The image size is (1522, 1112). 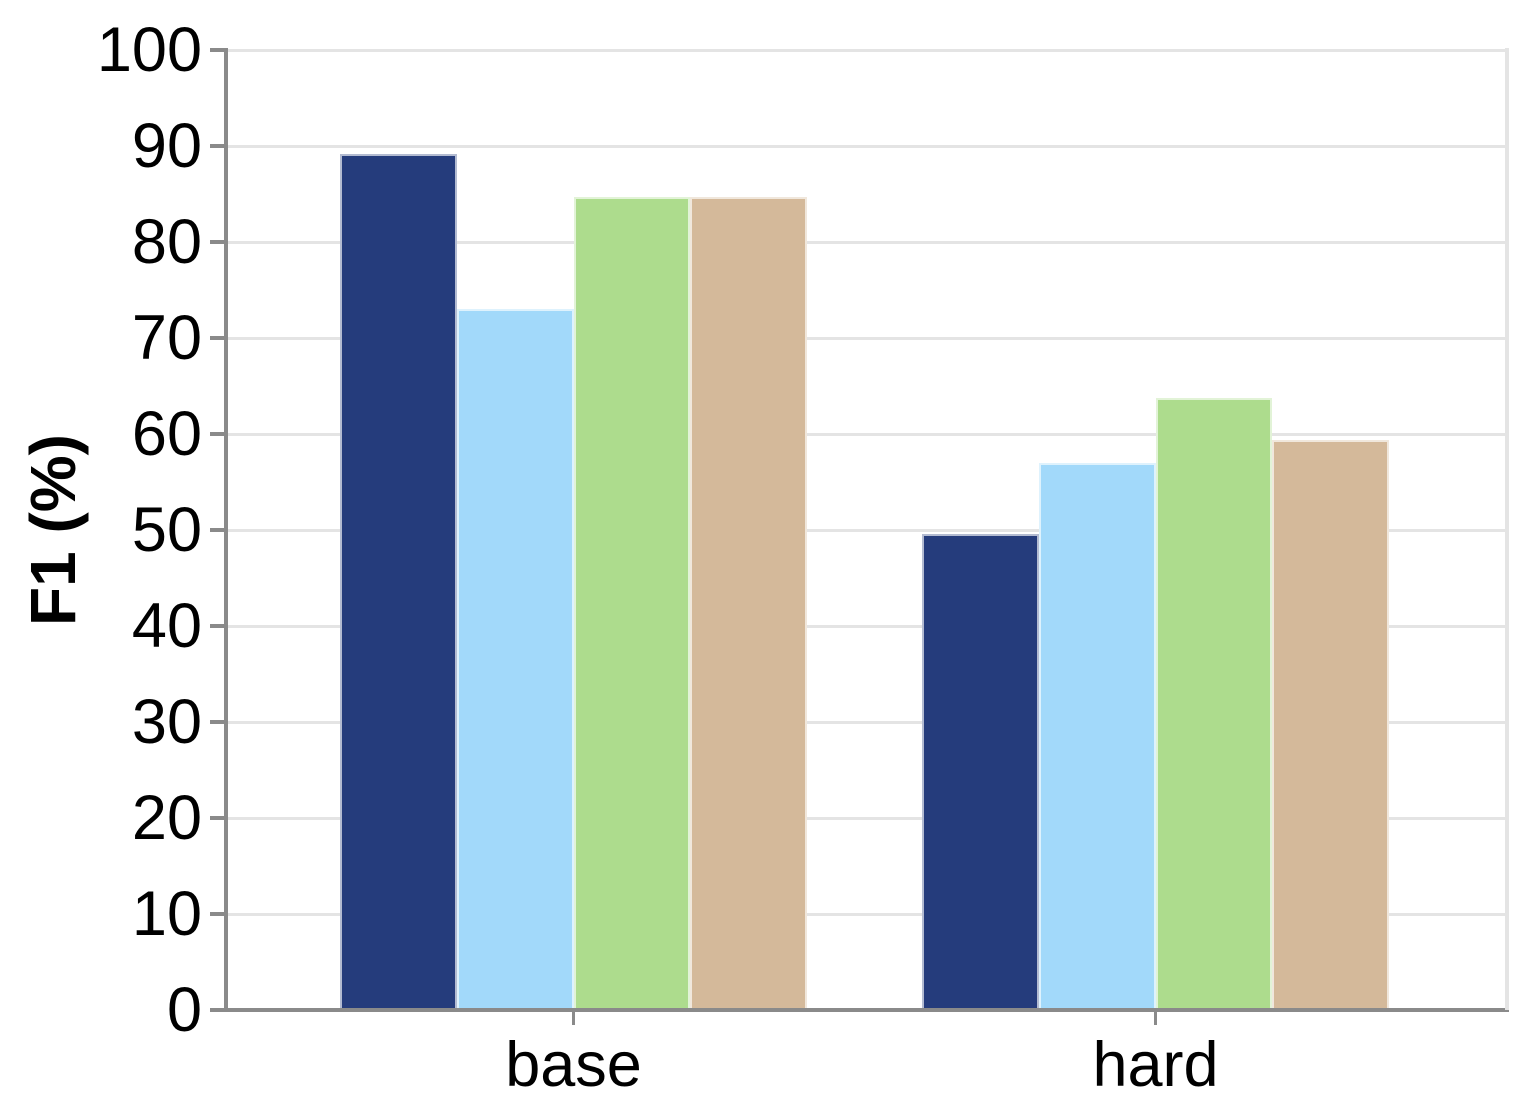 What do you see at coordinates (398, 581) in the screenshot?
I see `bar-base-dark-navy` at bounding box center [398, 581].